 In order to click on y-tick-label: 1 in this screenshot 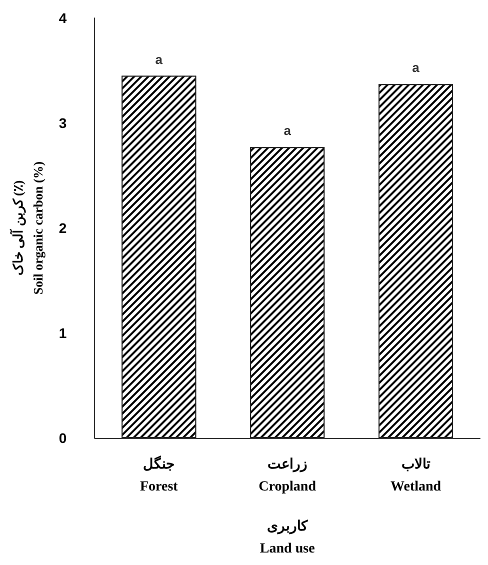, I will do `click(62, 333)`.